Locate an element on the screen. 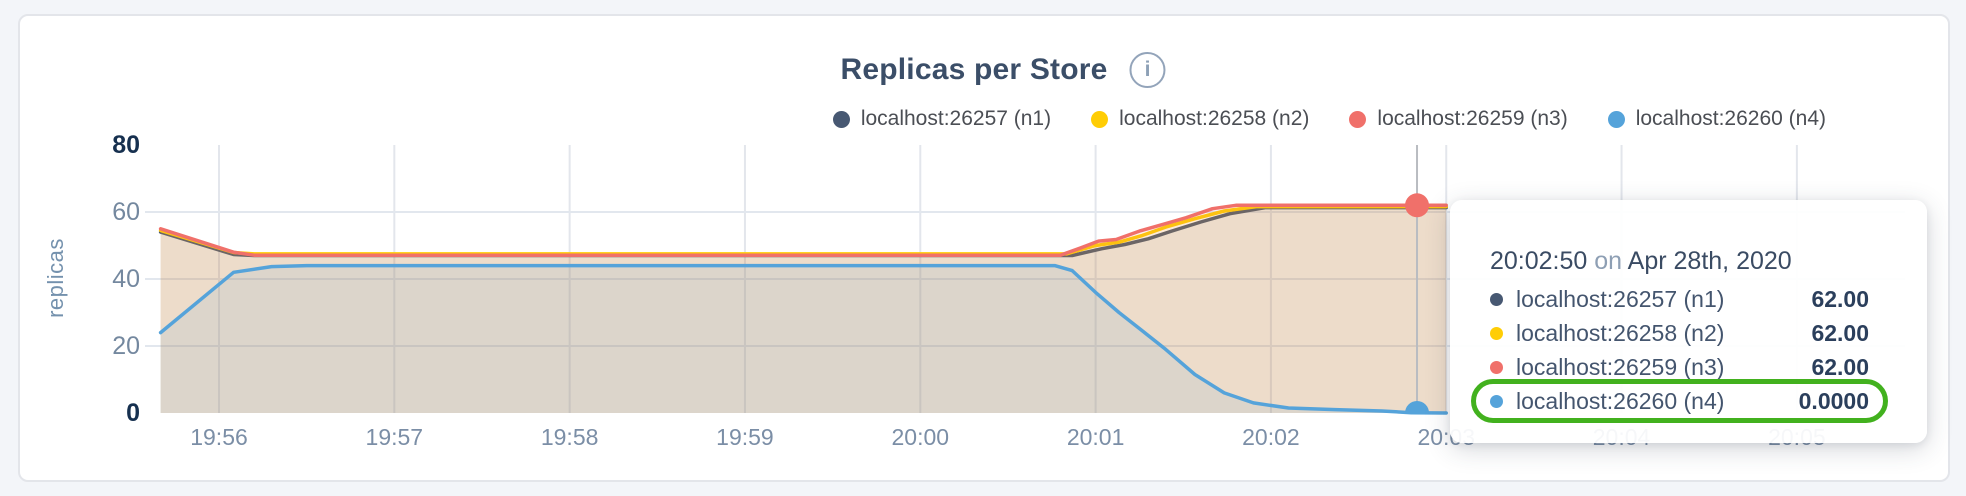 The height and width of the screenshot is (496, 1966). chart-title-row: Replicas per Store i is located at coordinates (1003, 70).